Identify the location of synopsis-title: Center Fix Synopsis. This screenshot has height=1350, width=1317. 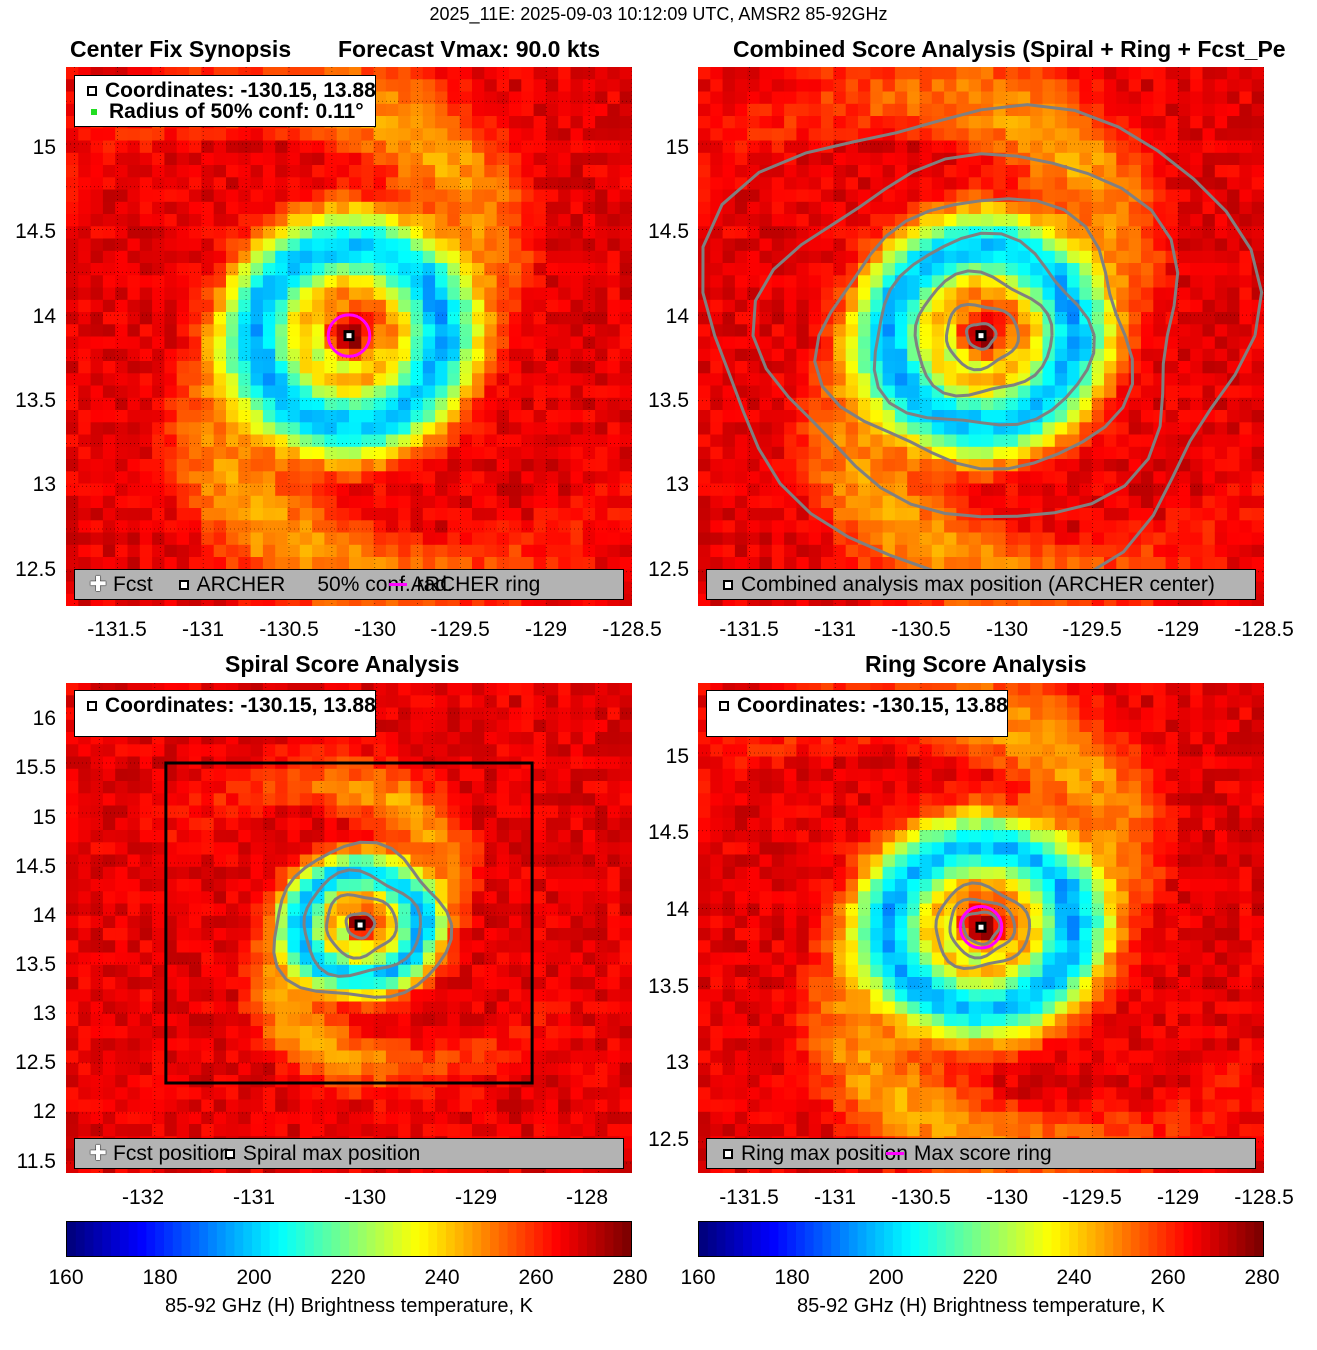
(181, 49).